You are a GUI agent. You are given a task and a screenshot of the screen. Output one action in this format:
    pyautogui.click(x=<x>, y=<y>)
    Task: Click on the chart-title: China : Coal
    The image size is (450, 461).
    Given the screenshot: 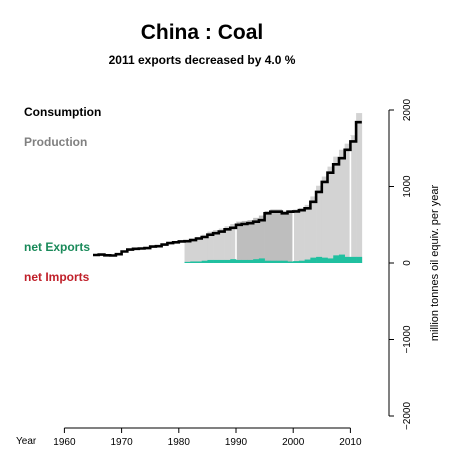 What is the action you would take?
    pyautogui.click(x=202, y=32)
    